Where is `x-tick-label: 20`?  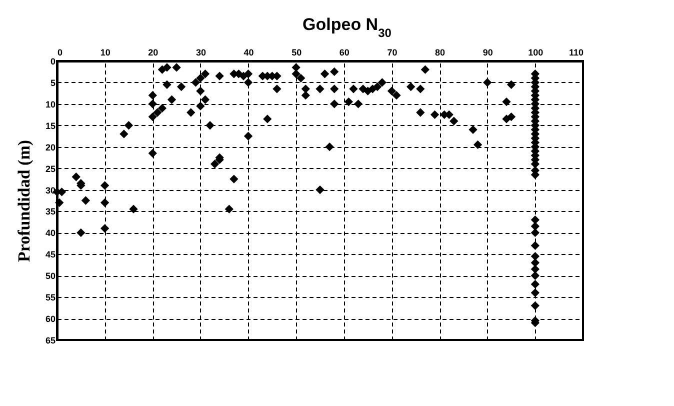
x-tick-label: 20 is located at coordinates (153, 53).